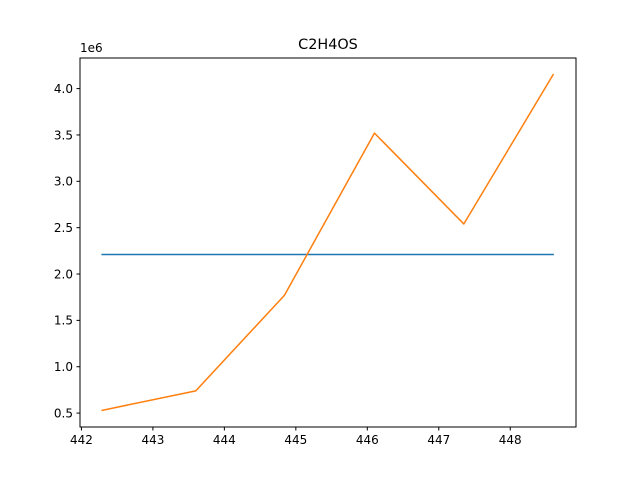 The height and width of the screenshot is (480, 640). What do you see at coordinates (63, 228) in the screenshot?
I see `y-tick-label: 2.5` at bounding box center [63, 228].